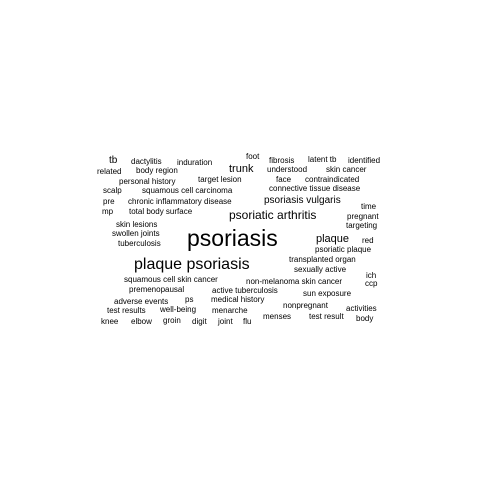 The width and height of the screenshot is (480, 480). Describe the element at coordinates (302, 200) in the screenshot. I see `word-psoriasis-vulgaris: psoriasis vulgaris` at that location.